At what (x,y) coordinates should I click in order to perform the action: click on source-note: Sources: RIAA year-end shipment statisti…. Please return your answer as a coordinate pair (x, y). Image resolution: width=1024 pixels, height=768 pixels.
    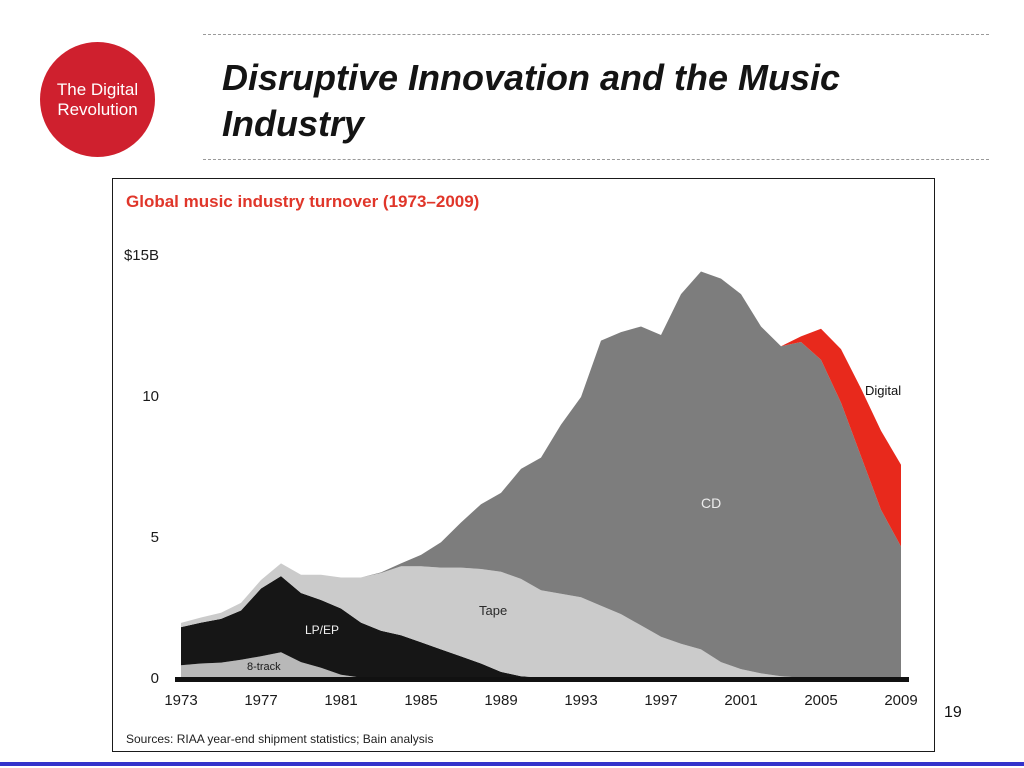
    Looking at the image, I should click on (280, 739).